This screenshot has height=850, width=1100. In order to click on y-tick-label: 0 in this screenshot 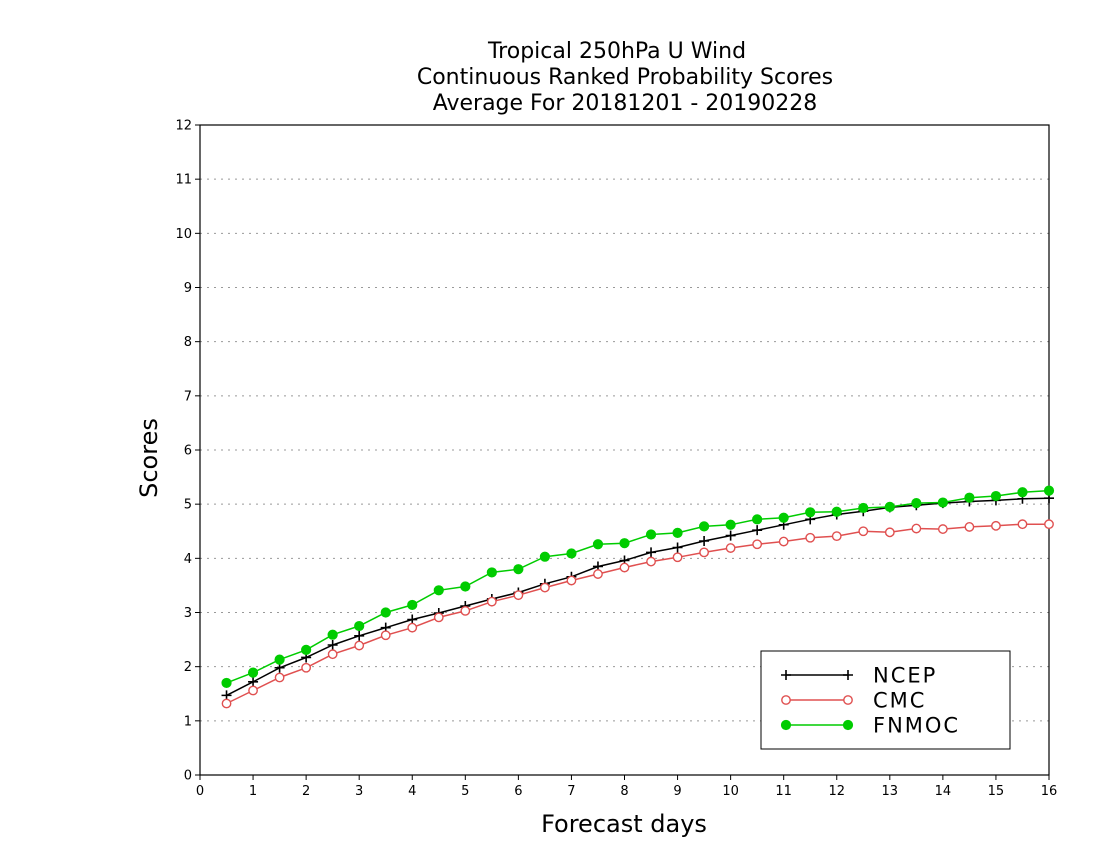, I will do `click(188, 776)`.